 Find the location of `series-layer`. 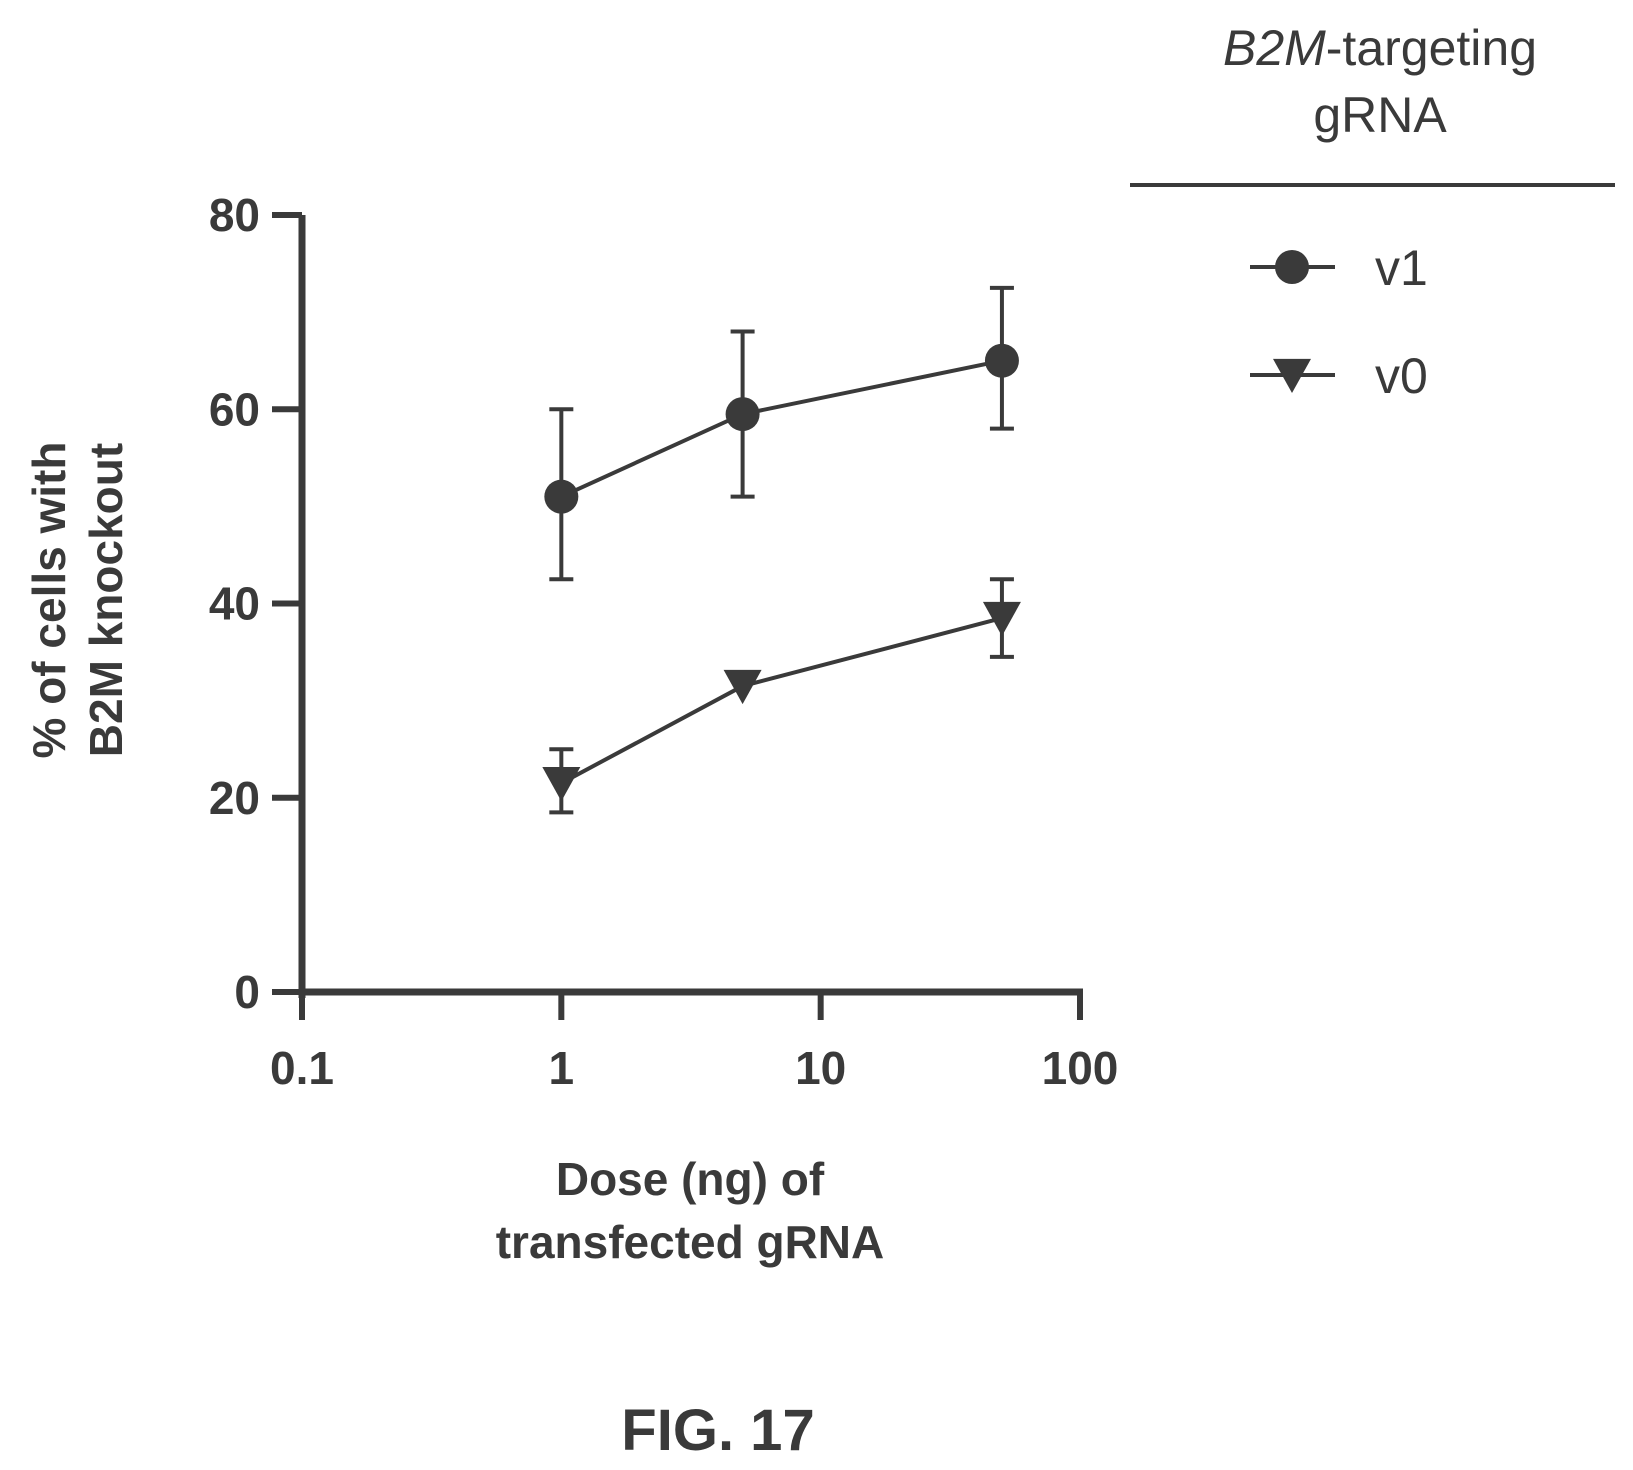

series-layer is located at coordinates (781, 550).